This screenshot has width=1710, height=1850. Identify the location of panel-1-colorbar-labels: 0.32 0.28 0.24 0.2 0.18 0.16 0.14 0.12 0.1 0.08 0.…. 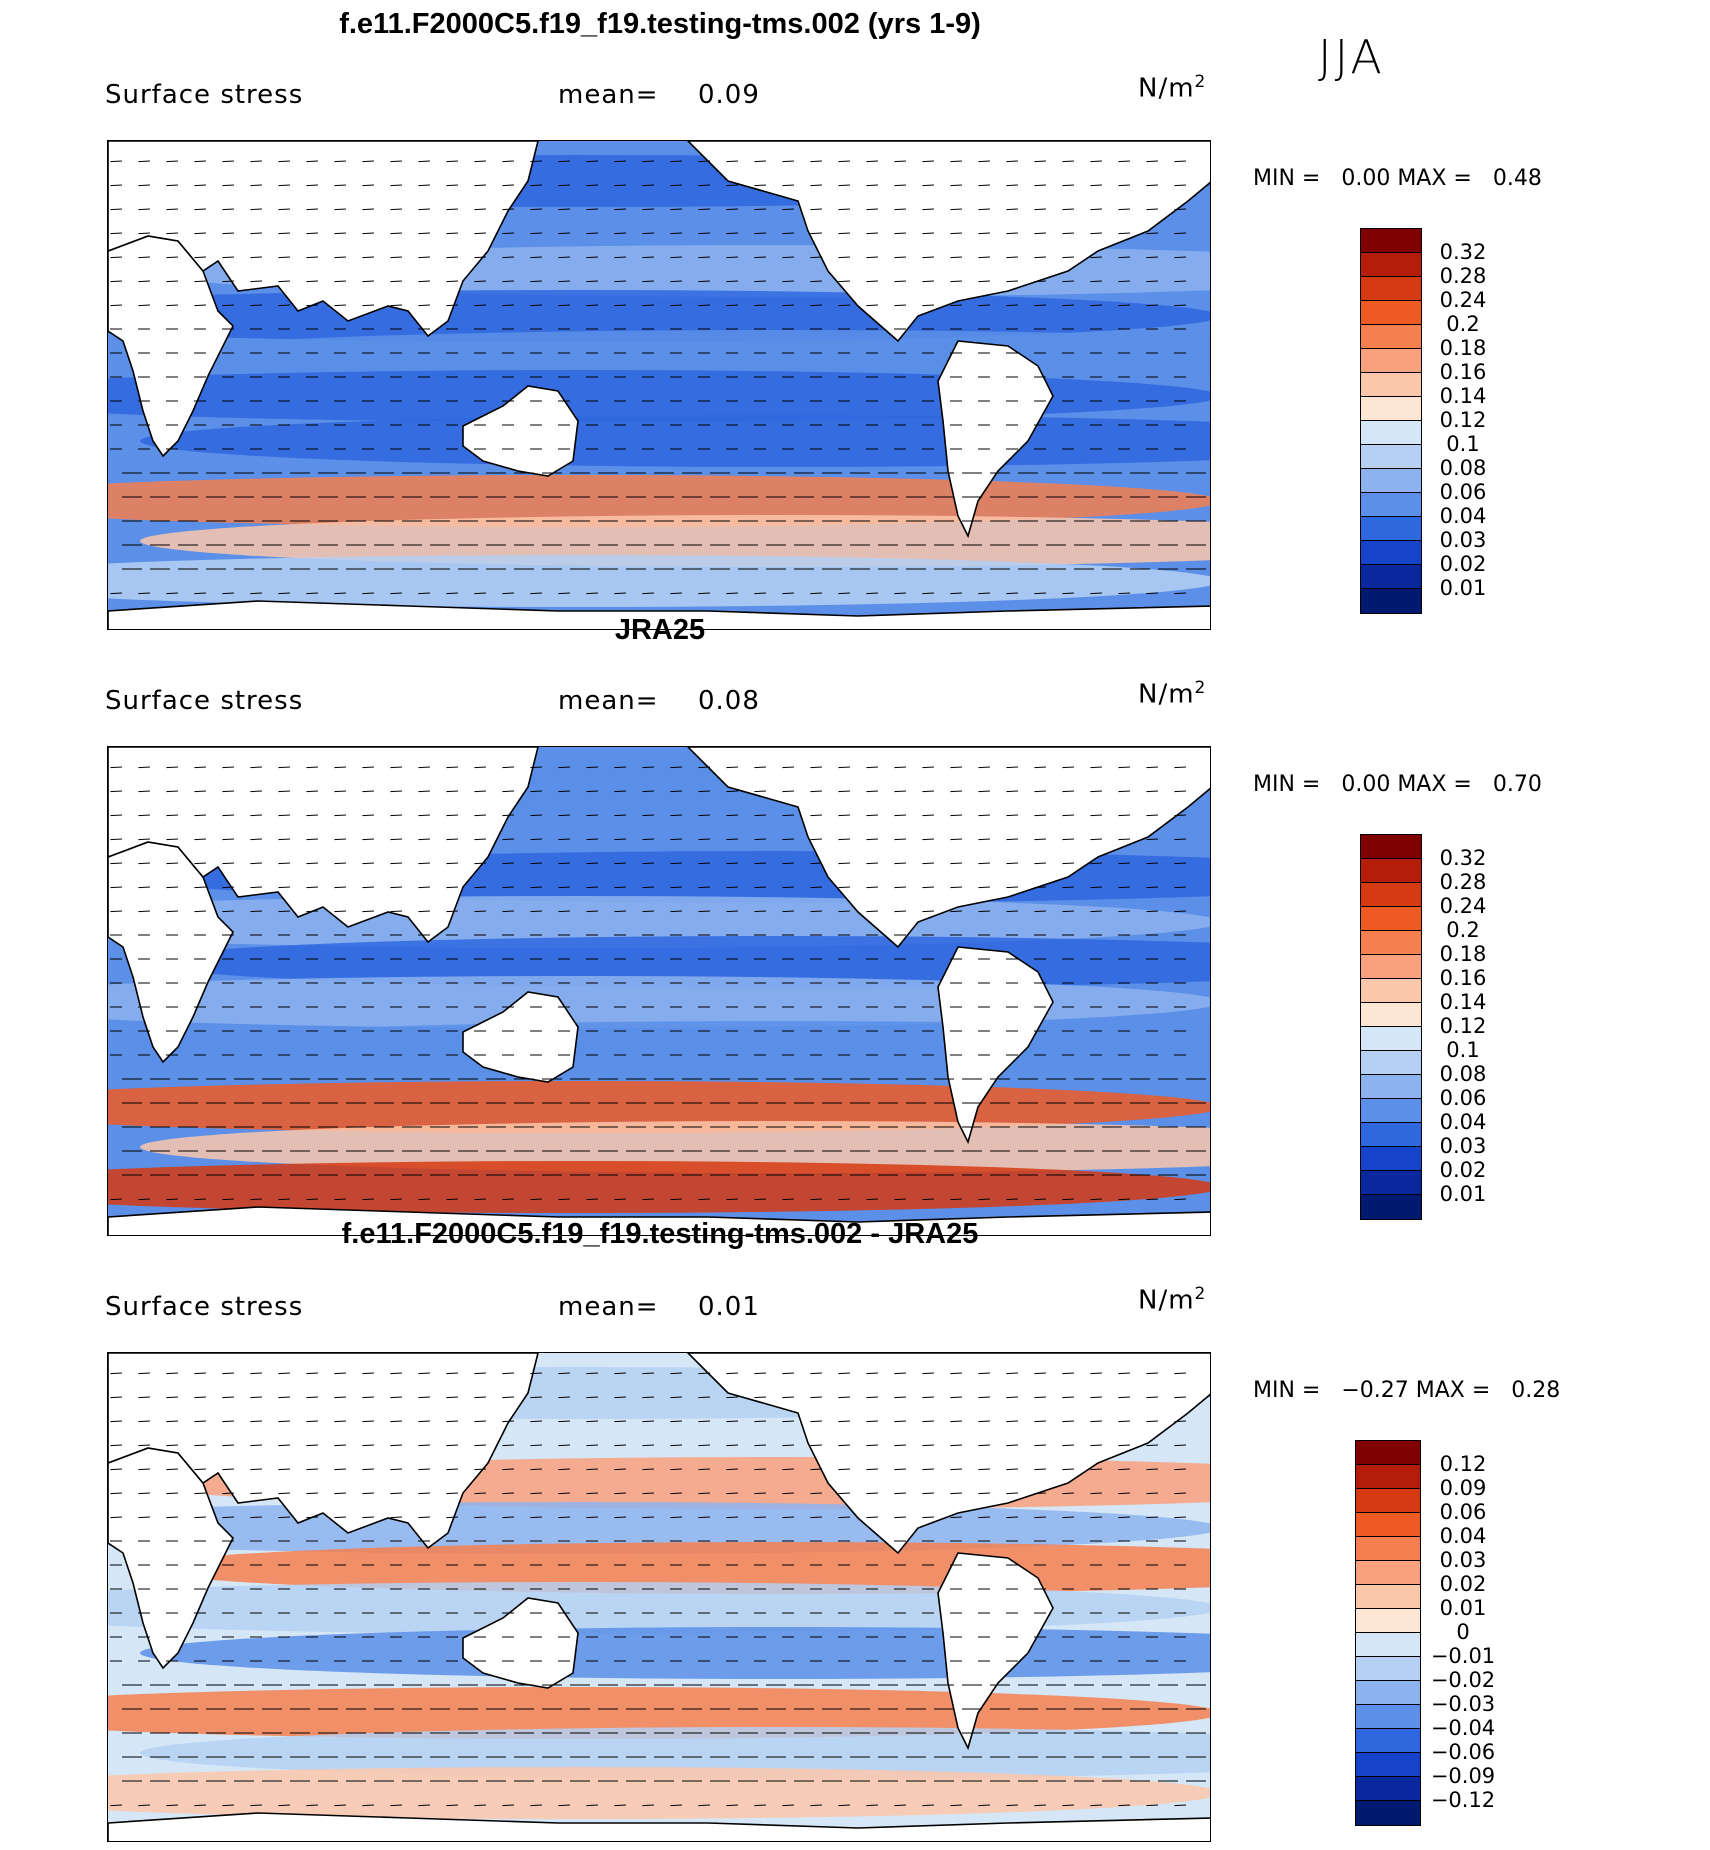
(1488, 420).